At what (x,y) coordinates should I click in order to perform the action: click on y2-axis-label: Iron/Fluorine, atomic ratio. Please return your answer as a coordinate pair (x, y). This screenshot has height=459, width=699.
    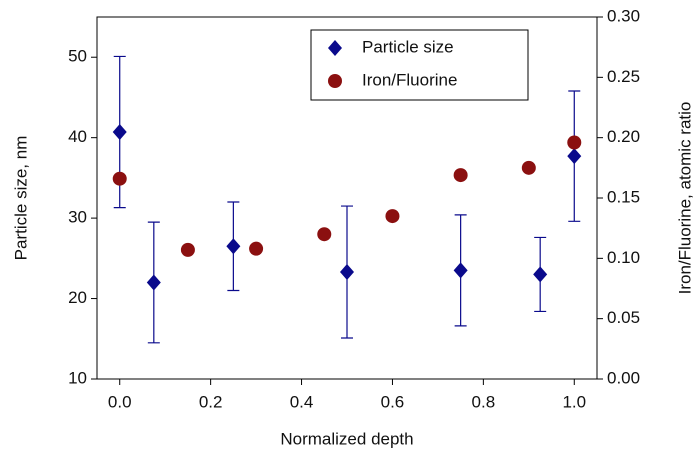
    Looking at the image, I should click on (684, 198).